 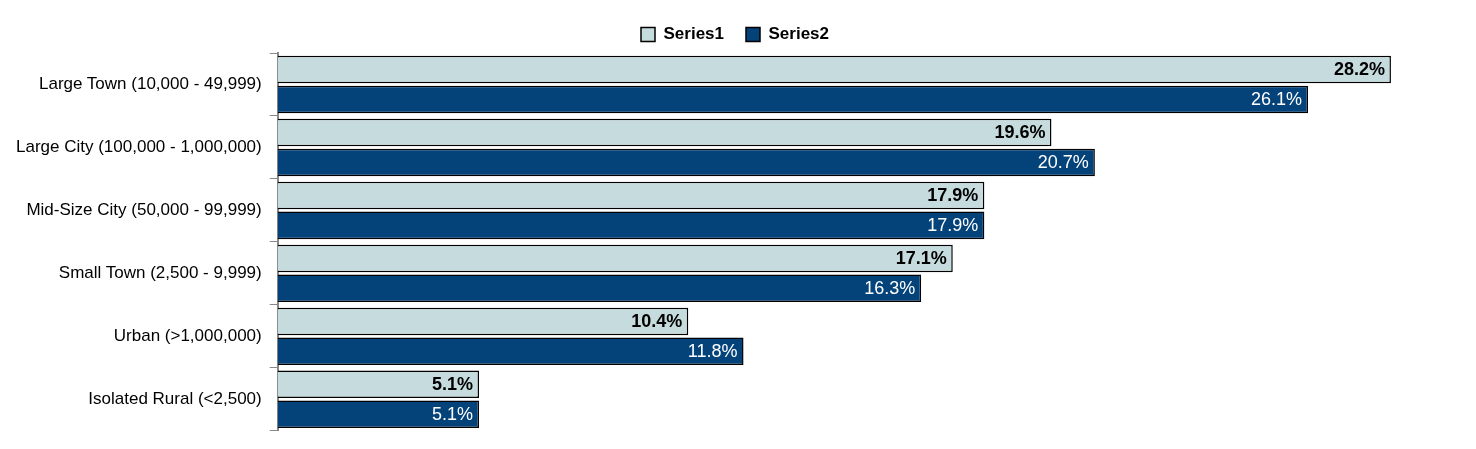 I want to click on y-tick-label: Small Town (2,500 - 9,999), so click(x=160, y=273).